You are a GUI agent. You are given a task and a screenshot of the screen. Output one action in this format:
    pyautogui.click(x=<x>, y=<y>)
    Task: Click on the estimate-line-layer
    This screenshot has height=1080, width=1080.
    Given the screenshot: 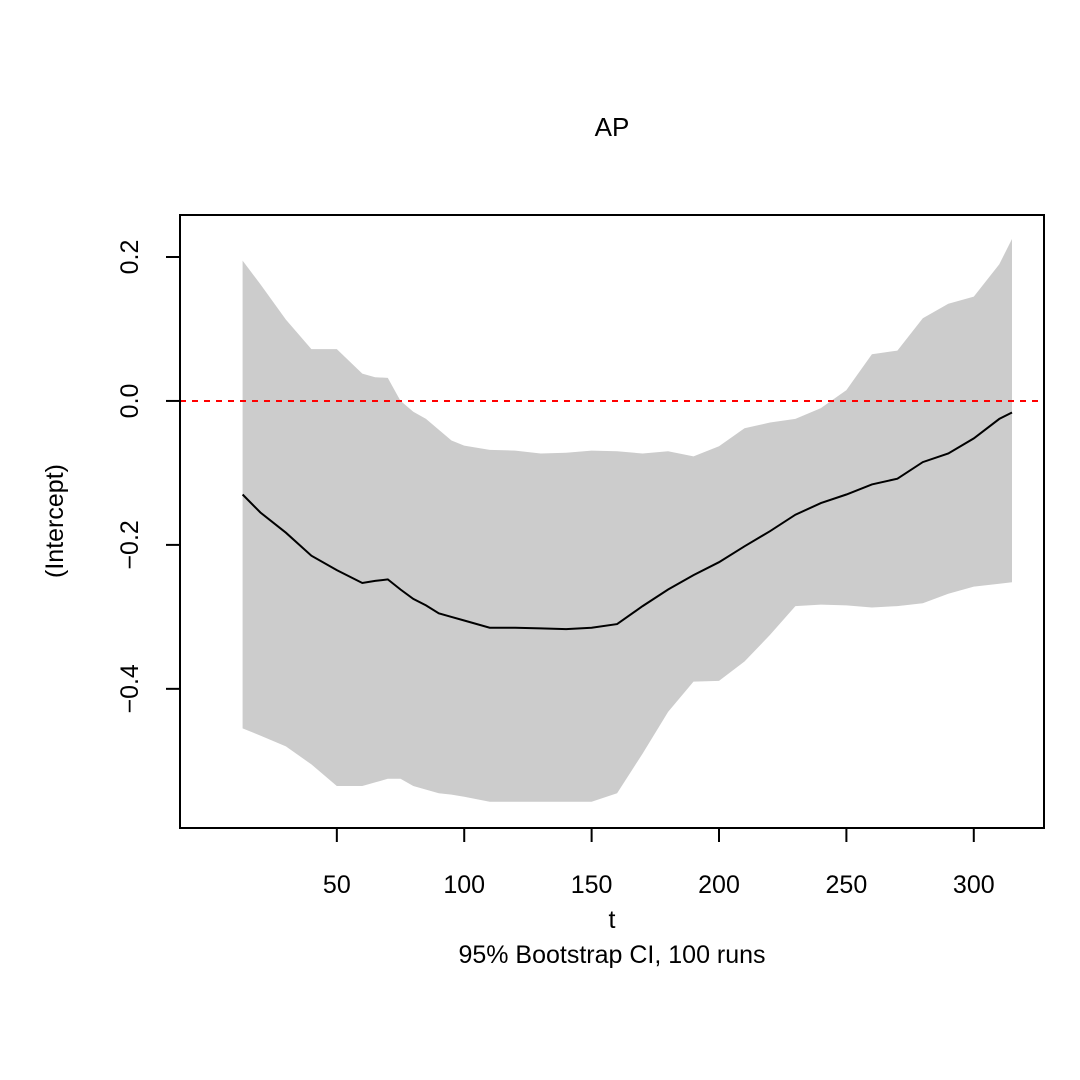 What is the action you would take?
    pyautogui.click(x=627, y=521)
    